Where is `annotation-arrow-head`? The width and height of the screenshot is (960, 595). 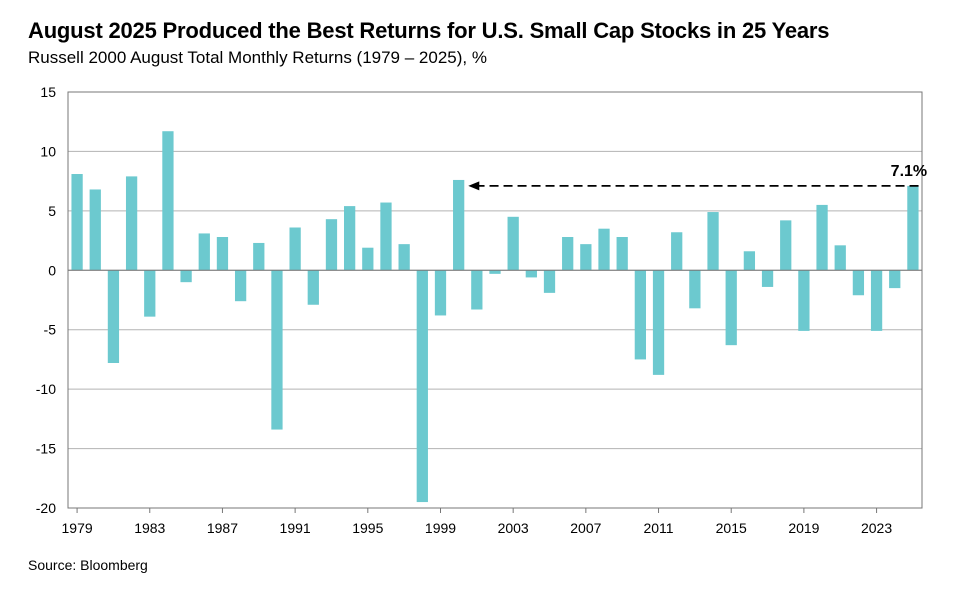 annotation-arrow-head is located at coordinates (474, 186).